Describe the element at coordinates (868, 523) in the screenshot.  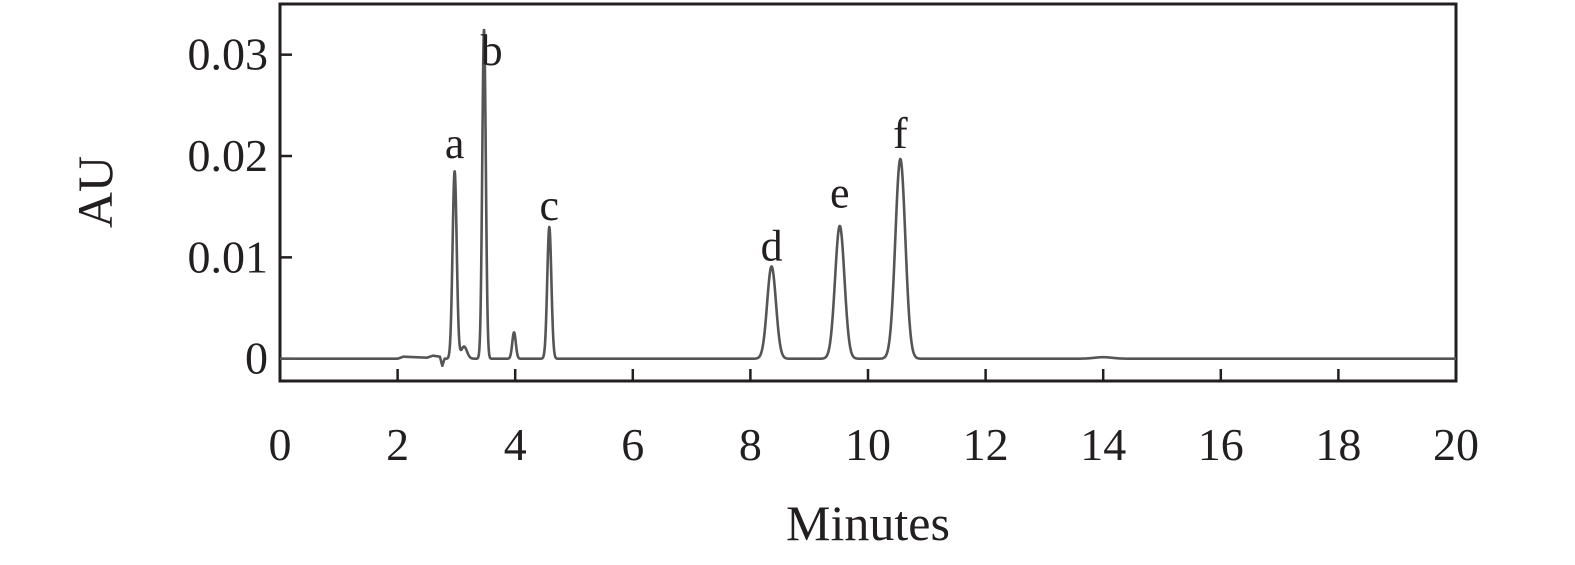
I see `x-axis-title: Minutes` at that location.